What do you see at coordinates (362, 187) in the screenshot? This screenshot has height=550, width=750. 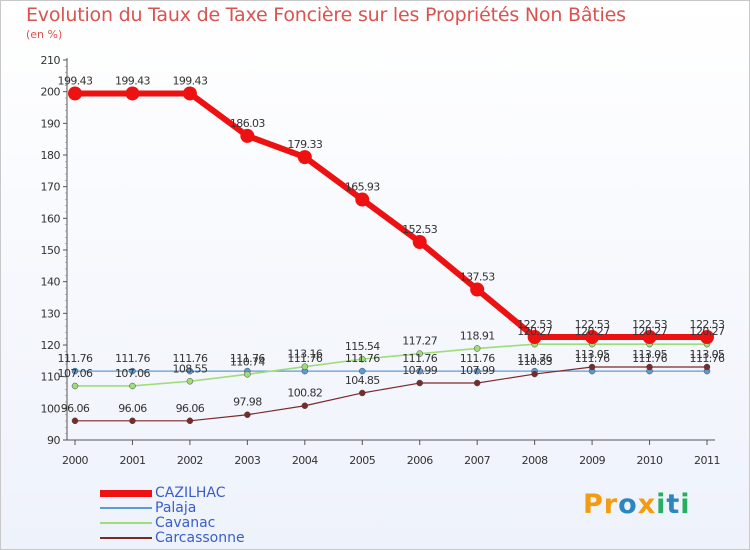 I see `data-label: 165.93` at bounding box center [362, 187].